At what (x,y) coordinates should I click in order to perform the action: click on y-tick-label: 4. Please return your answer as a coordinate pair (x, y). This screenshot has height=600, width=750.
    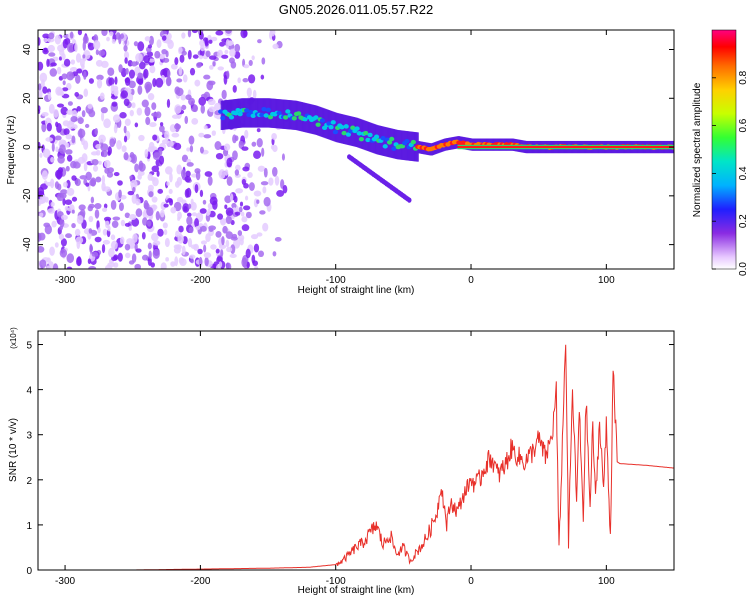
    Looking at the image, I should click on (29, 391).